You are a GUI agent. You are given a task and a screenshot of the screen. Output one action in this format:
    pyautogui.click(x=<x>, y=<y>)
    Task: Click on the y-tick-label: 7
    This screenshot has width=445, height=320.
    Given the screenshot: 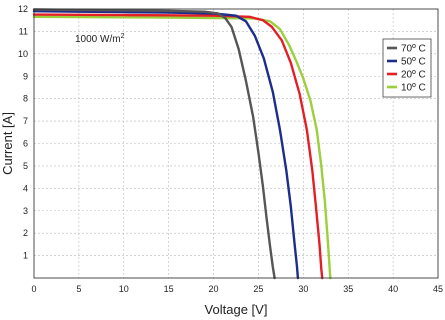 What is the action you would take?
    pyautogui.click(x=25, y=121)
    